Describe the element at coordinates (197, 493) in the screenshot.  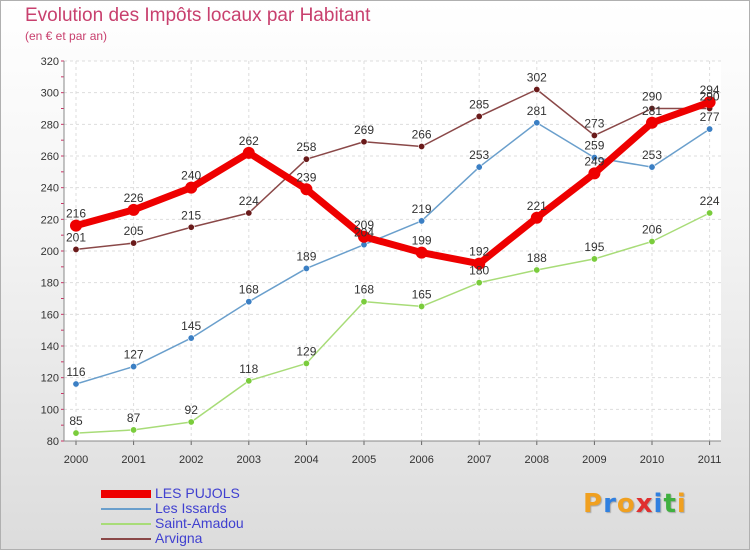
I see `legend-label: LES PUJOLS` at that location.